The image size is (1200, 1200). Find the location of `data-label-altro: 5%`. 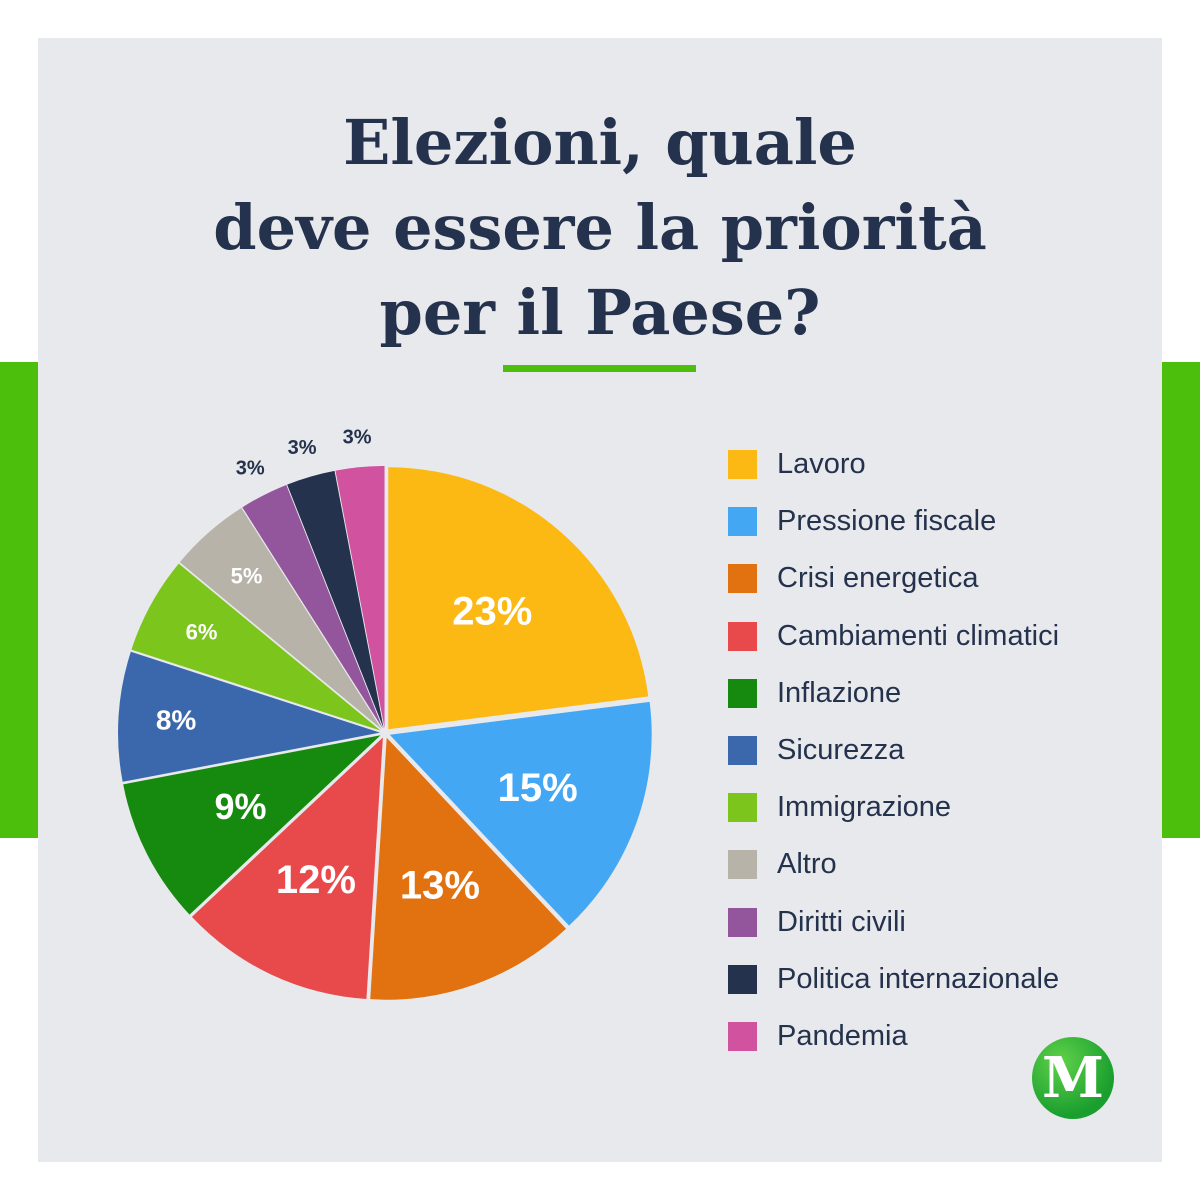

data-label-altro: 5% is located at coordinates (247, 575).